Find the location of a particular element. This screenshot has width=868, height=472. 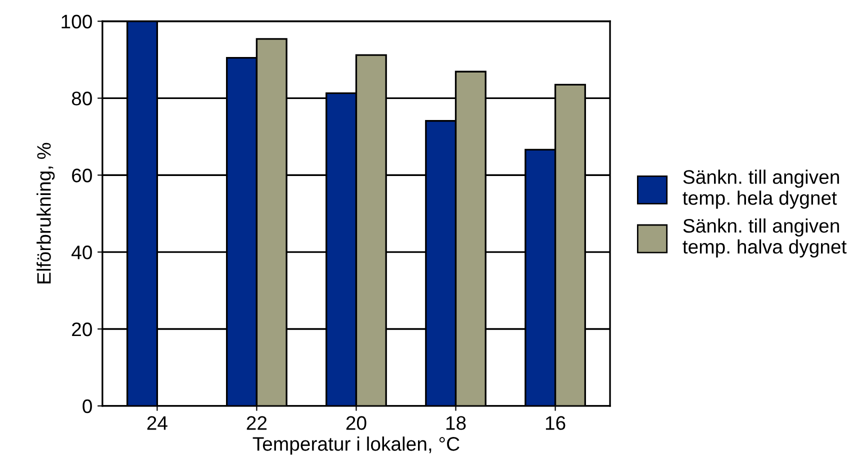

x-tick-label: 24 is located at coordinates (157, 423).